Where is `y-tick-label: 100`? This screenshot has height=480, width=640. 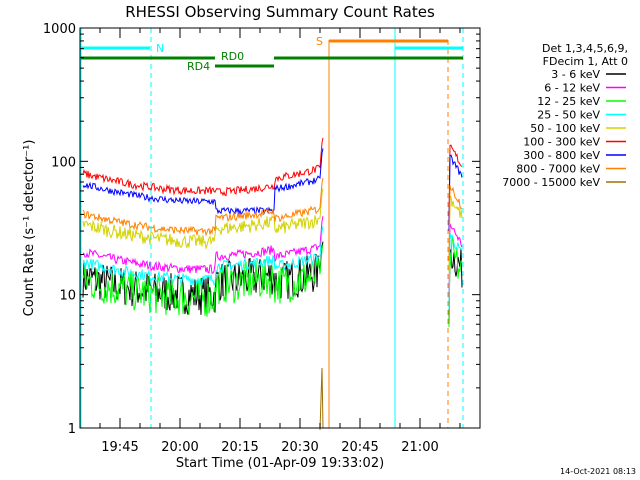 y-tick-label: 100 is located at coordinates (63, 162).